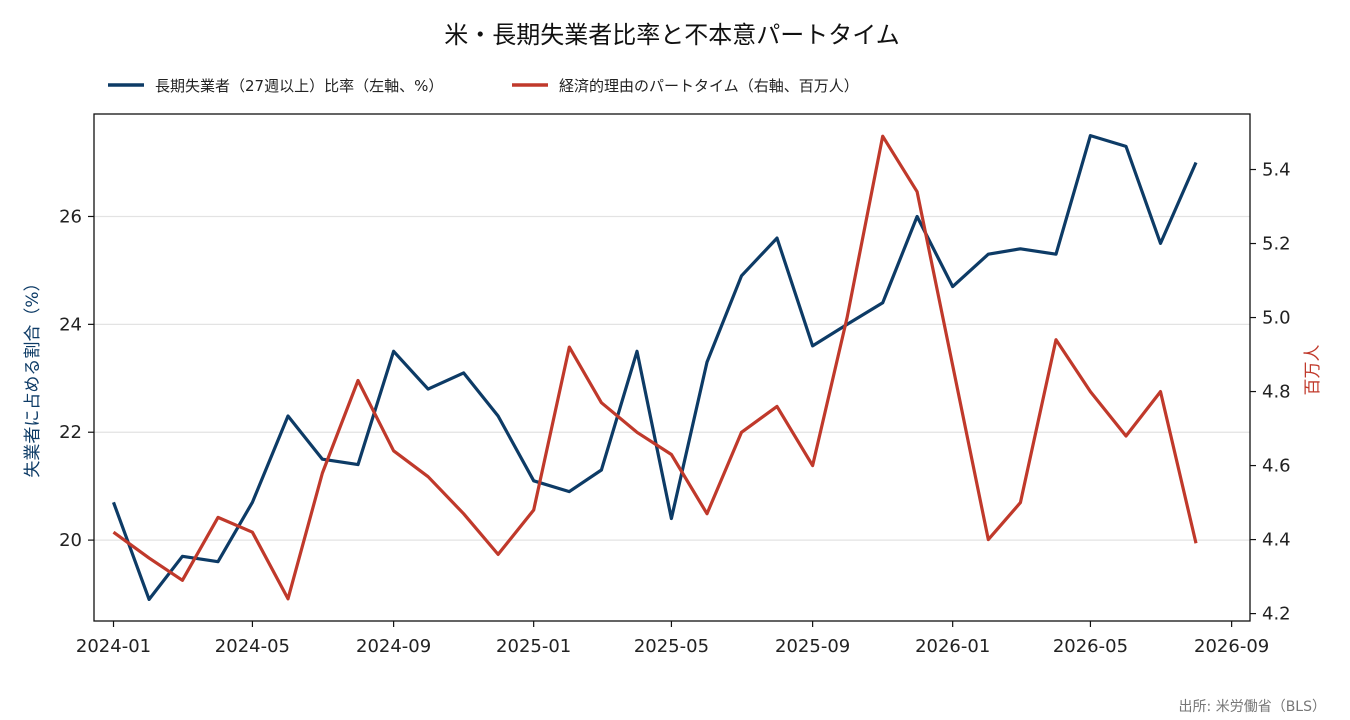 The width and height of the screenshot is (1350, 720). Describe the element at coordinates (1252, 707) in the screenshot. I see `source-note: 出所: 米労働省（BLS）` at that location.